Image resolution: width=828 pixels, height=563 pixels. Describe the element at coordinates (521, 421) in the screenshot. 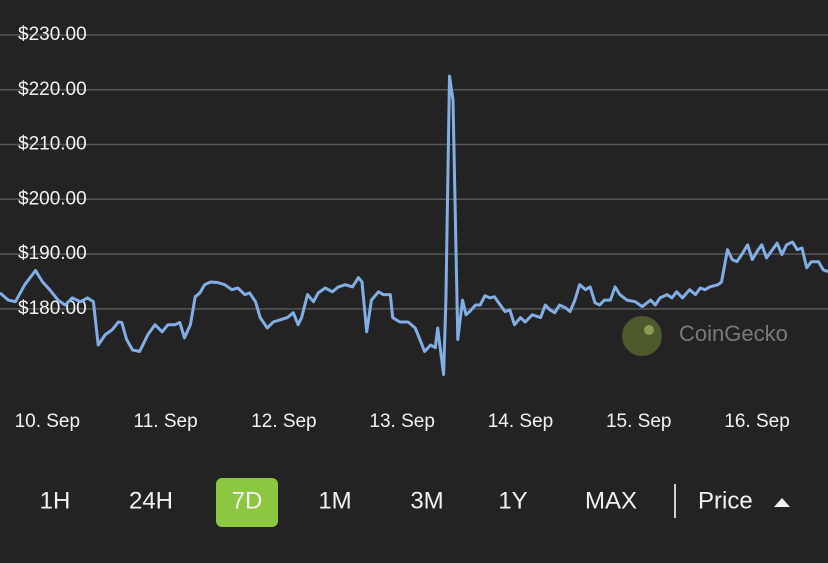

I see `x-tick-label: 14. Sep` at that location.